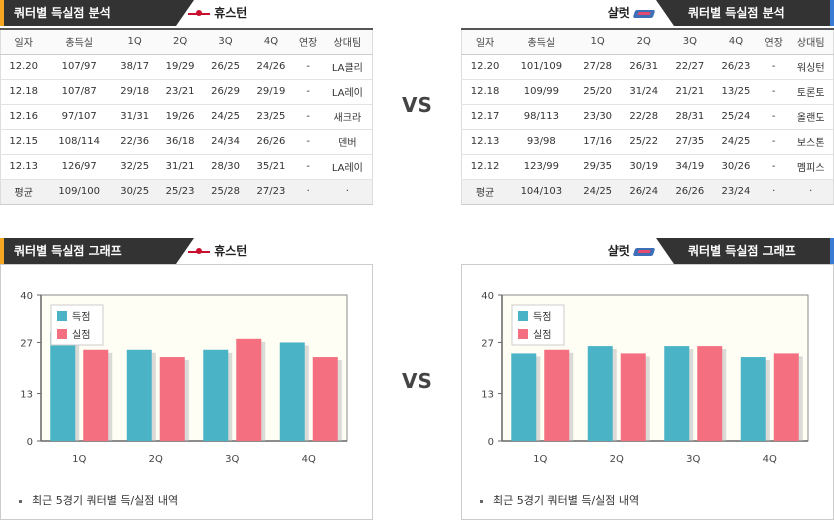  I want to click on table-cell: 97/107, so click(79, 117).